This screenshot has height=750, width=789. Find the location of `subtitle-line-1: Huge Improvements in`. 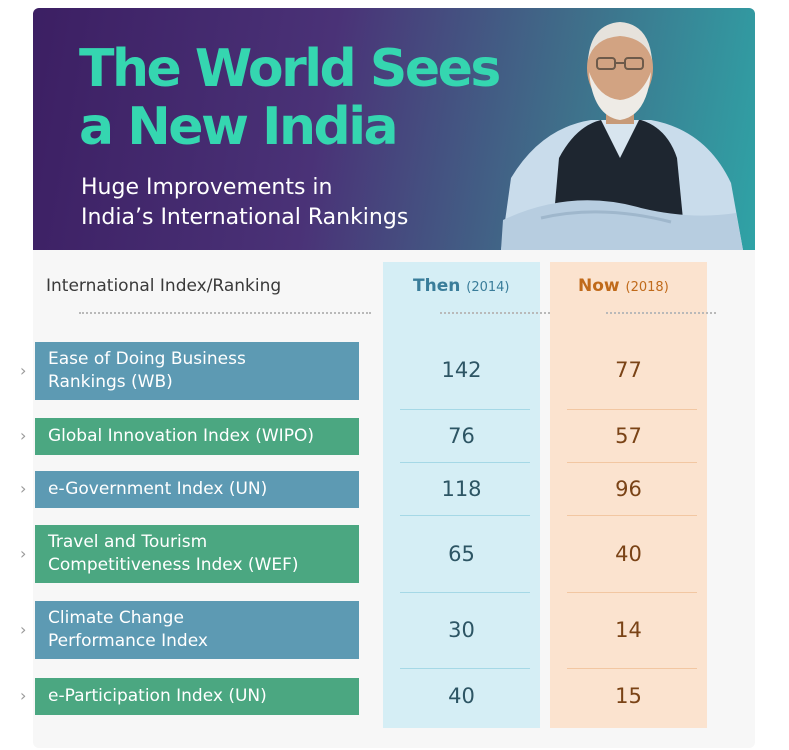

subtitle-line-1: Huge Improvements in is located at coordinates (207, 187).